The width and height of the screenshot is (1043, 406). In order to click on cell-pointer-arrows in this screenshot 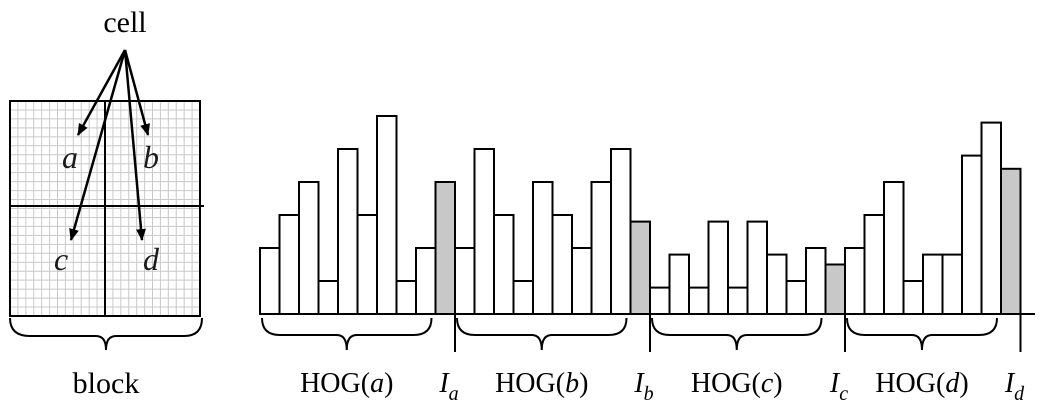, I will do `click(109, 145)`.